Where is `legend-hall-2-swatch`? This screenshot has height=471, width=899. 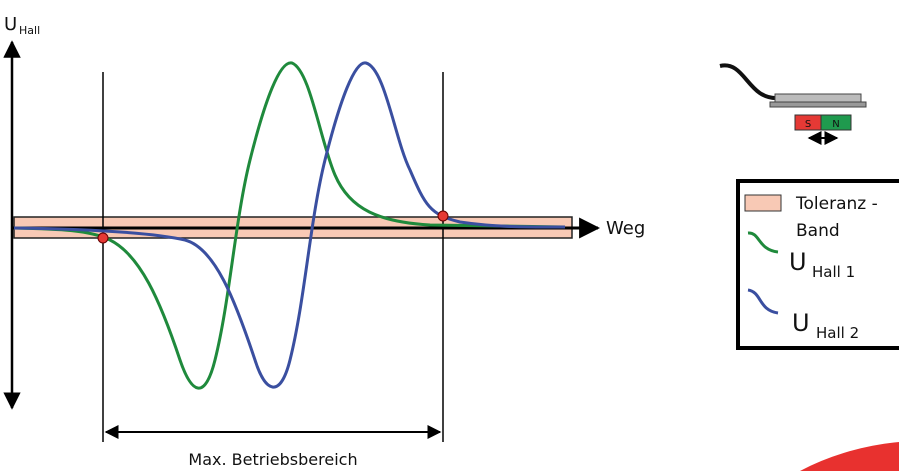
legend-hall-2-swatch is located at coordinates (763, 301).